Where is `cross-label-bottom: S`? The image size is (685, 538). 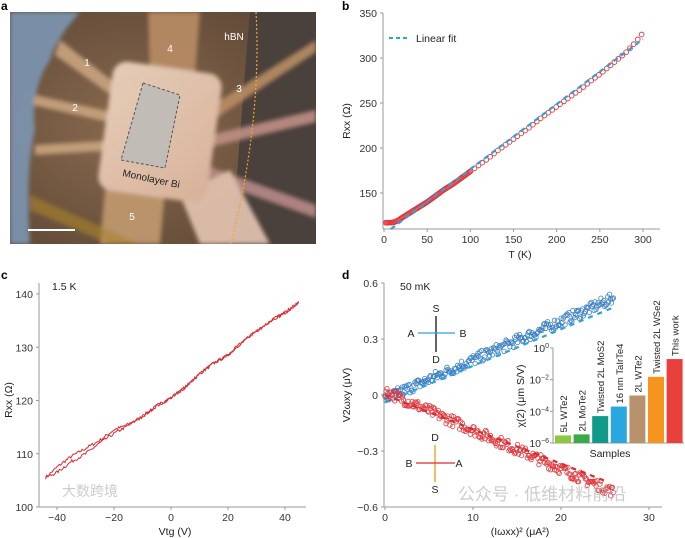
cross-label-bottom: S is located at coordinates (434, 490).